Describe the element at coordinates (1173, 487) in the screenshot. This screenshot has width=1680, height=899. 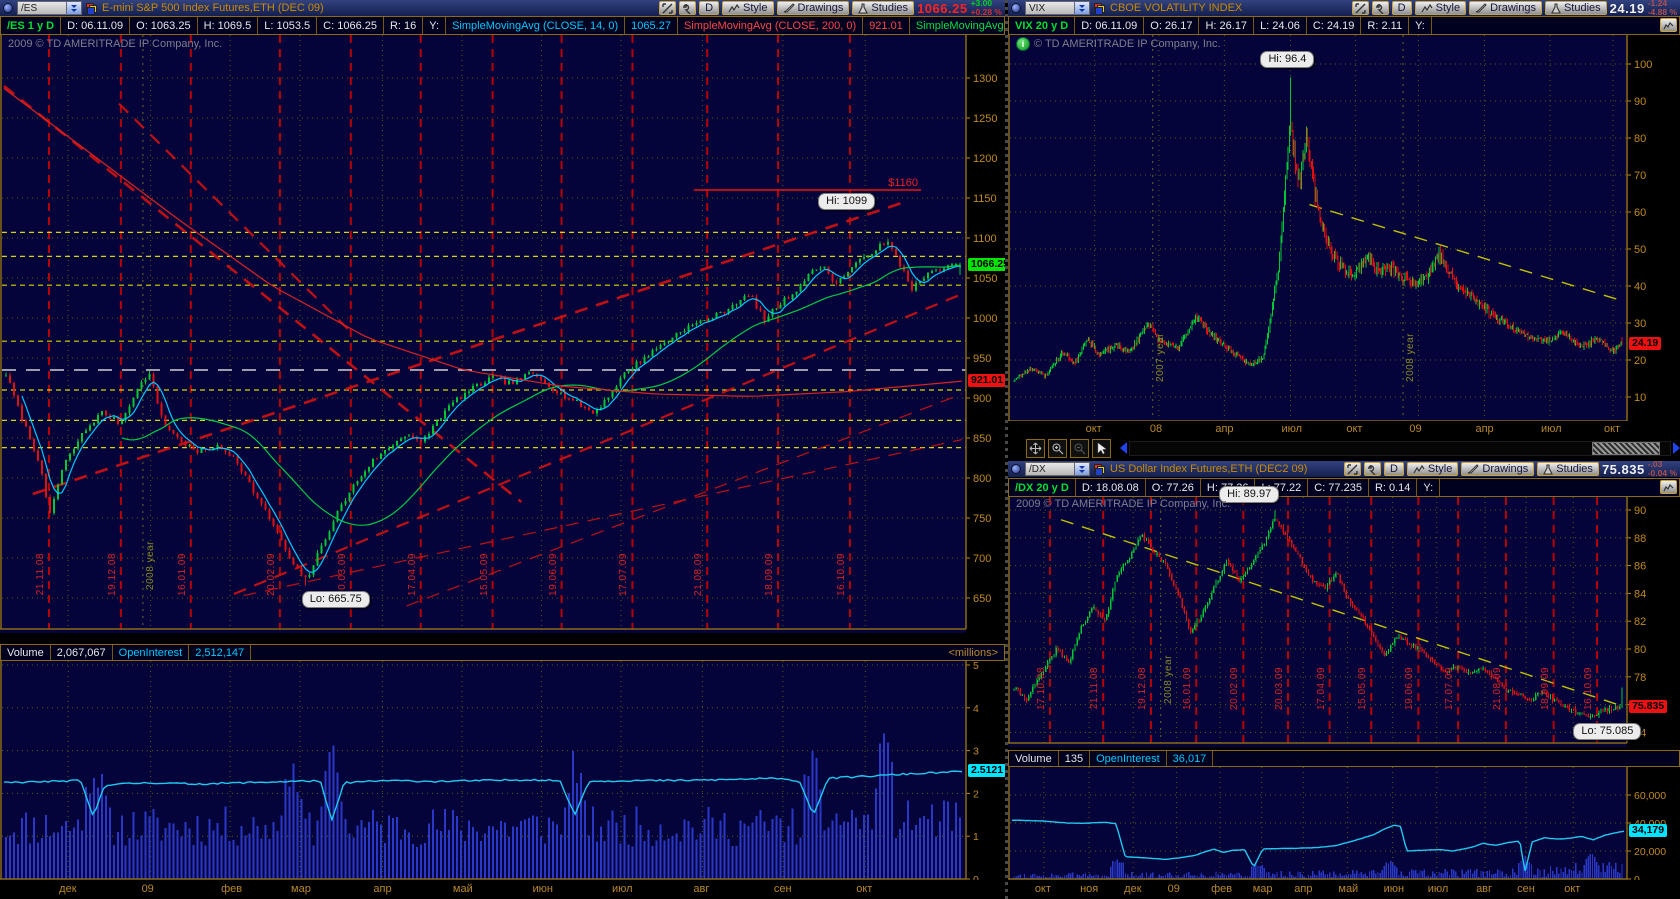
I see `data-field: O: 77.26` at that location.